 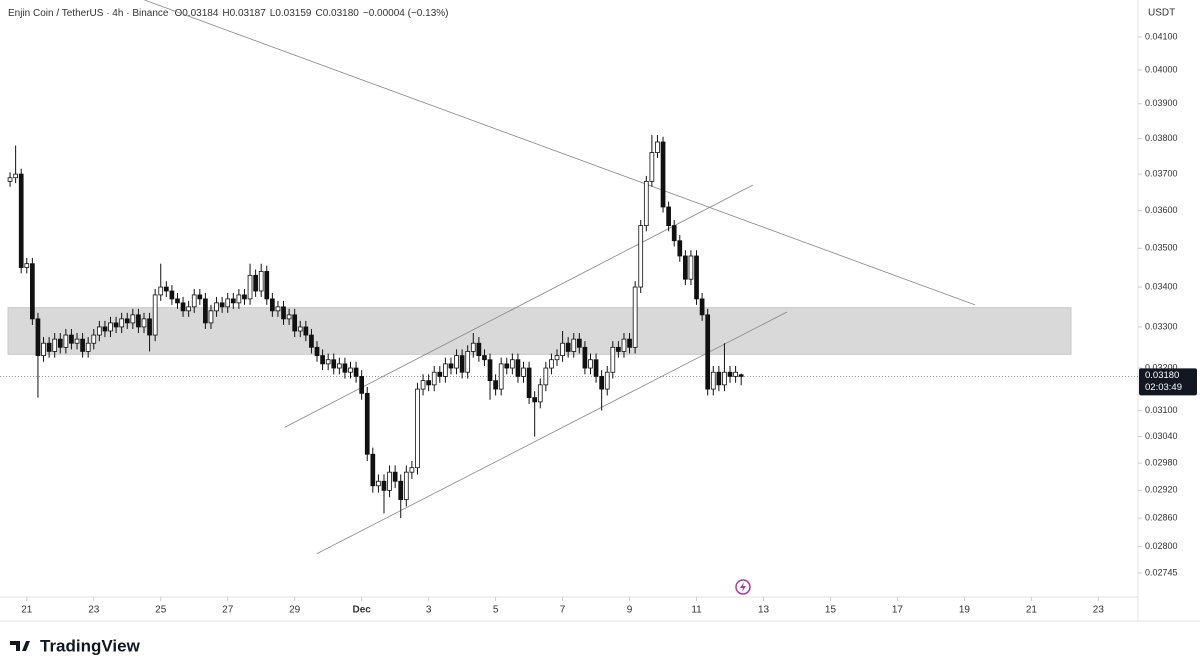 What do you see at coordinates (563, 610) in the screenshot?
I see `x-tick-label: 7` at bounding box center [563, 610].